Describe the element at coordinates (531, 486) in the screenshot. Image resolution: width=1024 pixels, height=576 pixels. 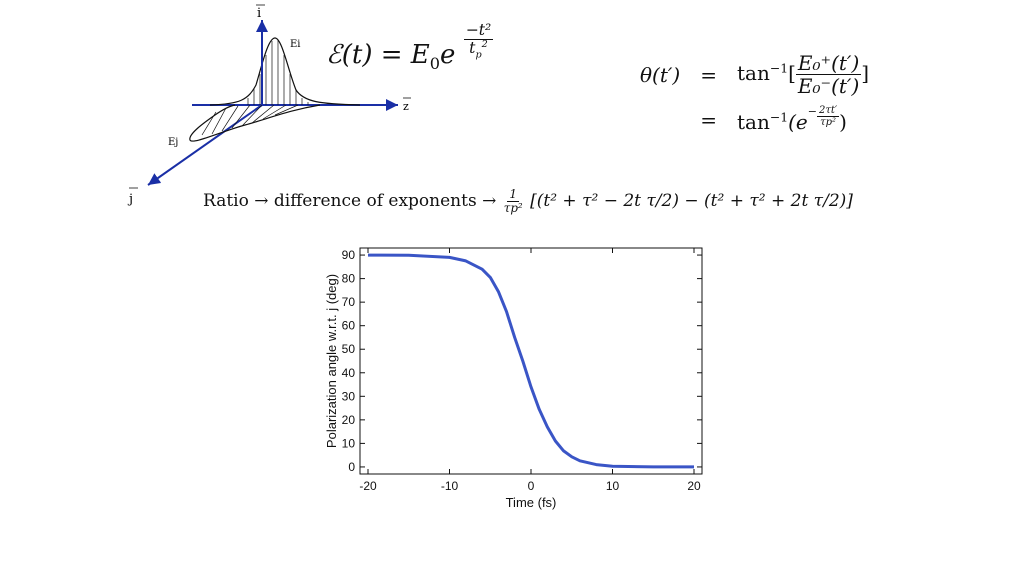
I see `x-tick-label: 0` at that location.